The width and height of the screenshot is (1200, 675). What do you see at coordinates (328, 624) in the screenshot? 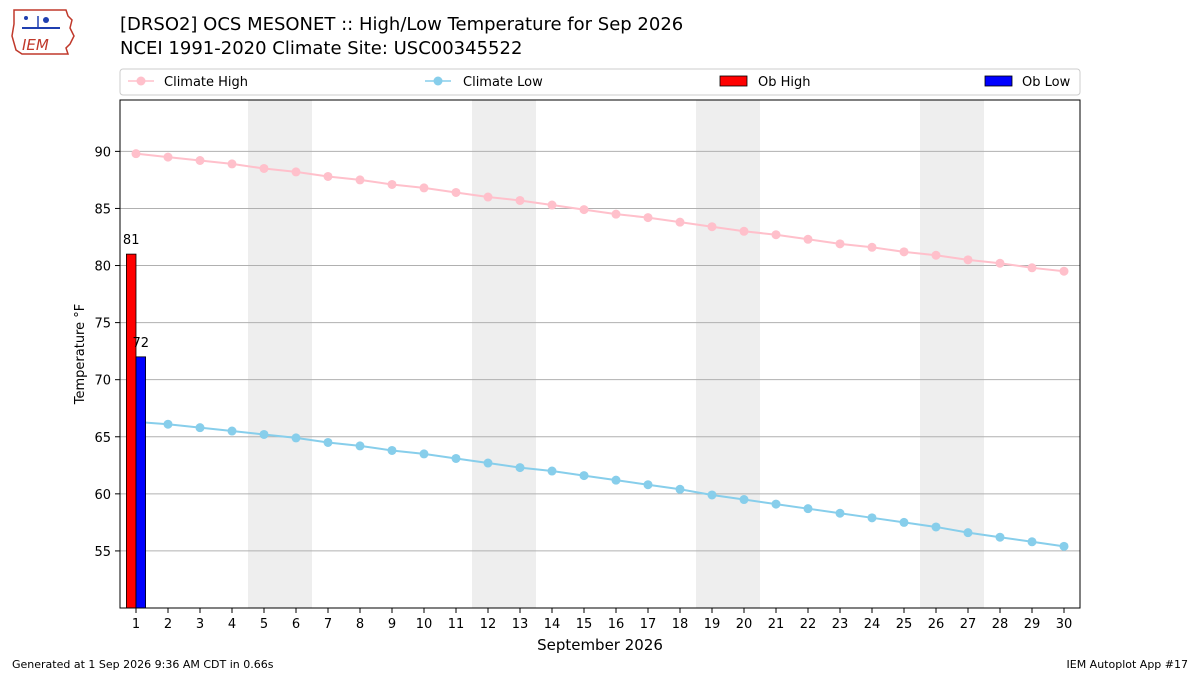
I see `x-tick-label: 7` at bounding box center [328, 624].